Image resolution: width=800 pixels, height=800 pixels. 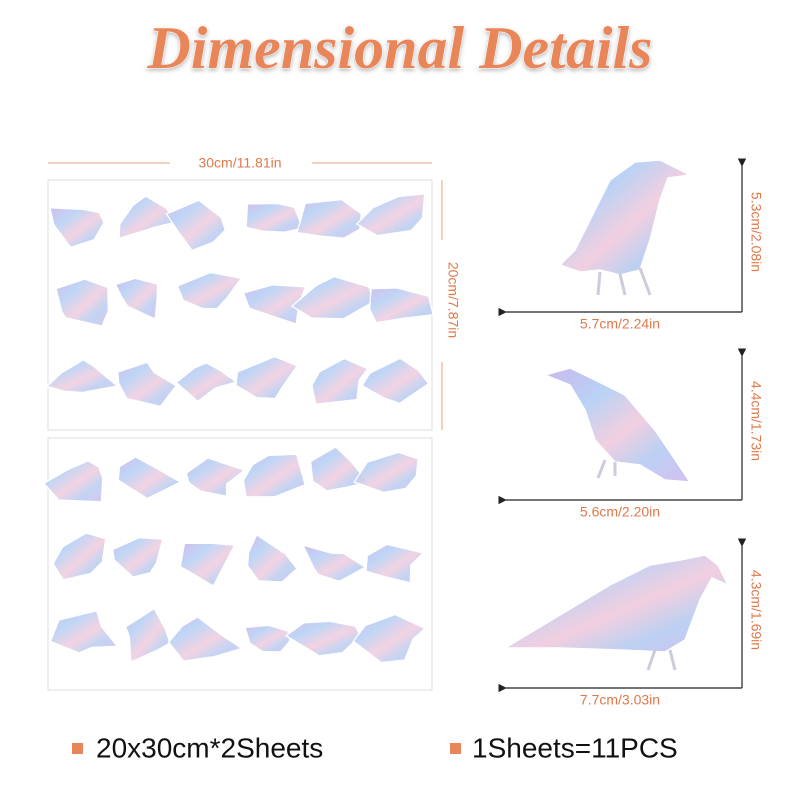 I want to click on bird-width-label: 5.7cm/2.24in, so click(x=620, y=324).